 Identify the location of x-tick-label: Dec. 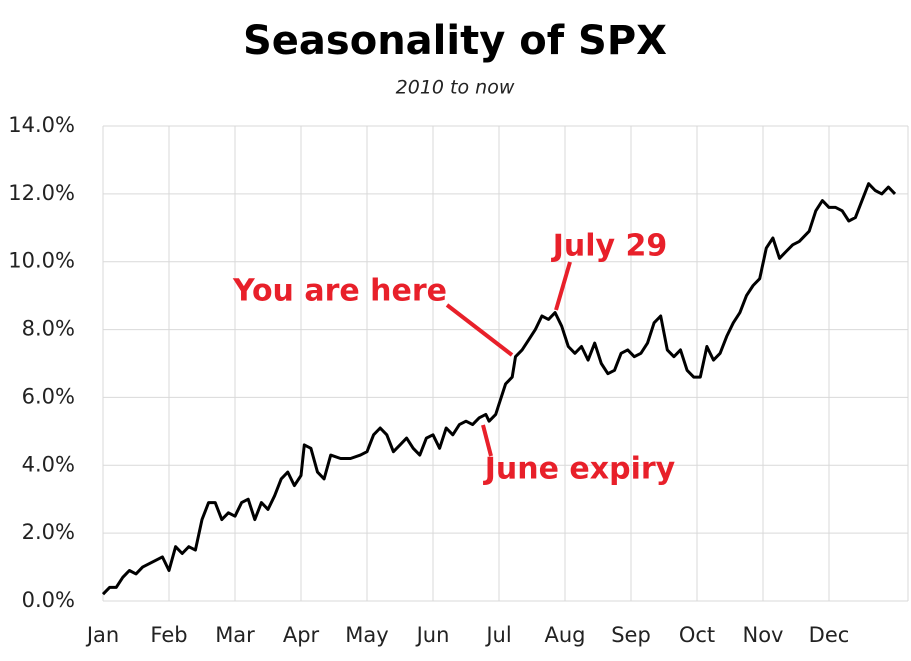
(829, 635).